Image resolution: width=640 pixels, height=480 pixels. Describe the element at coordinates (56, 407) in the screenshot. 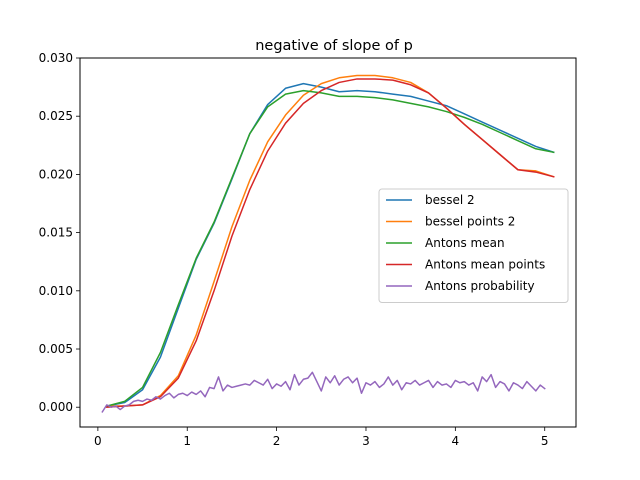

I see `y-tick-label: 0.000` at that location.